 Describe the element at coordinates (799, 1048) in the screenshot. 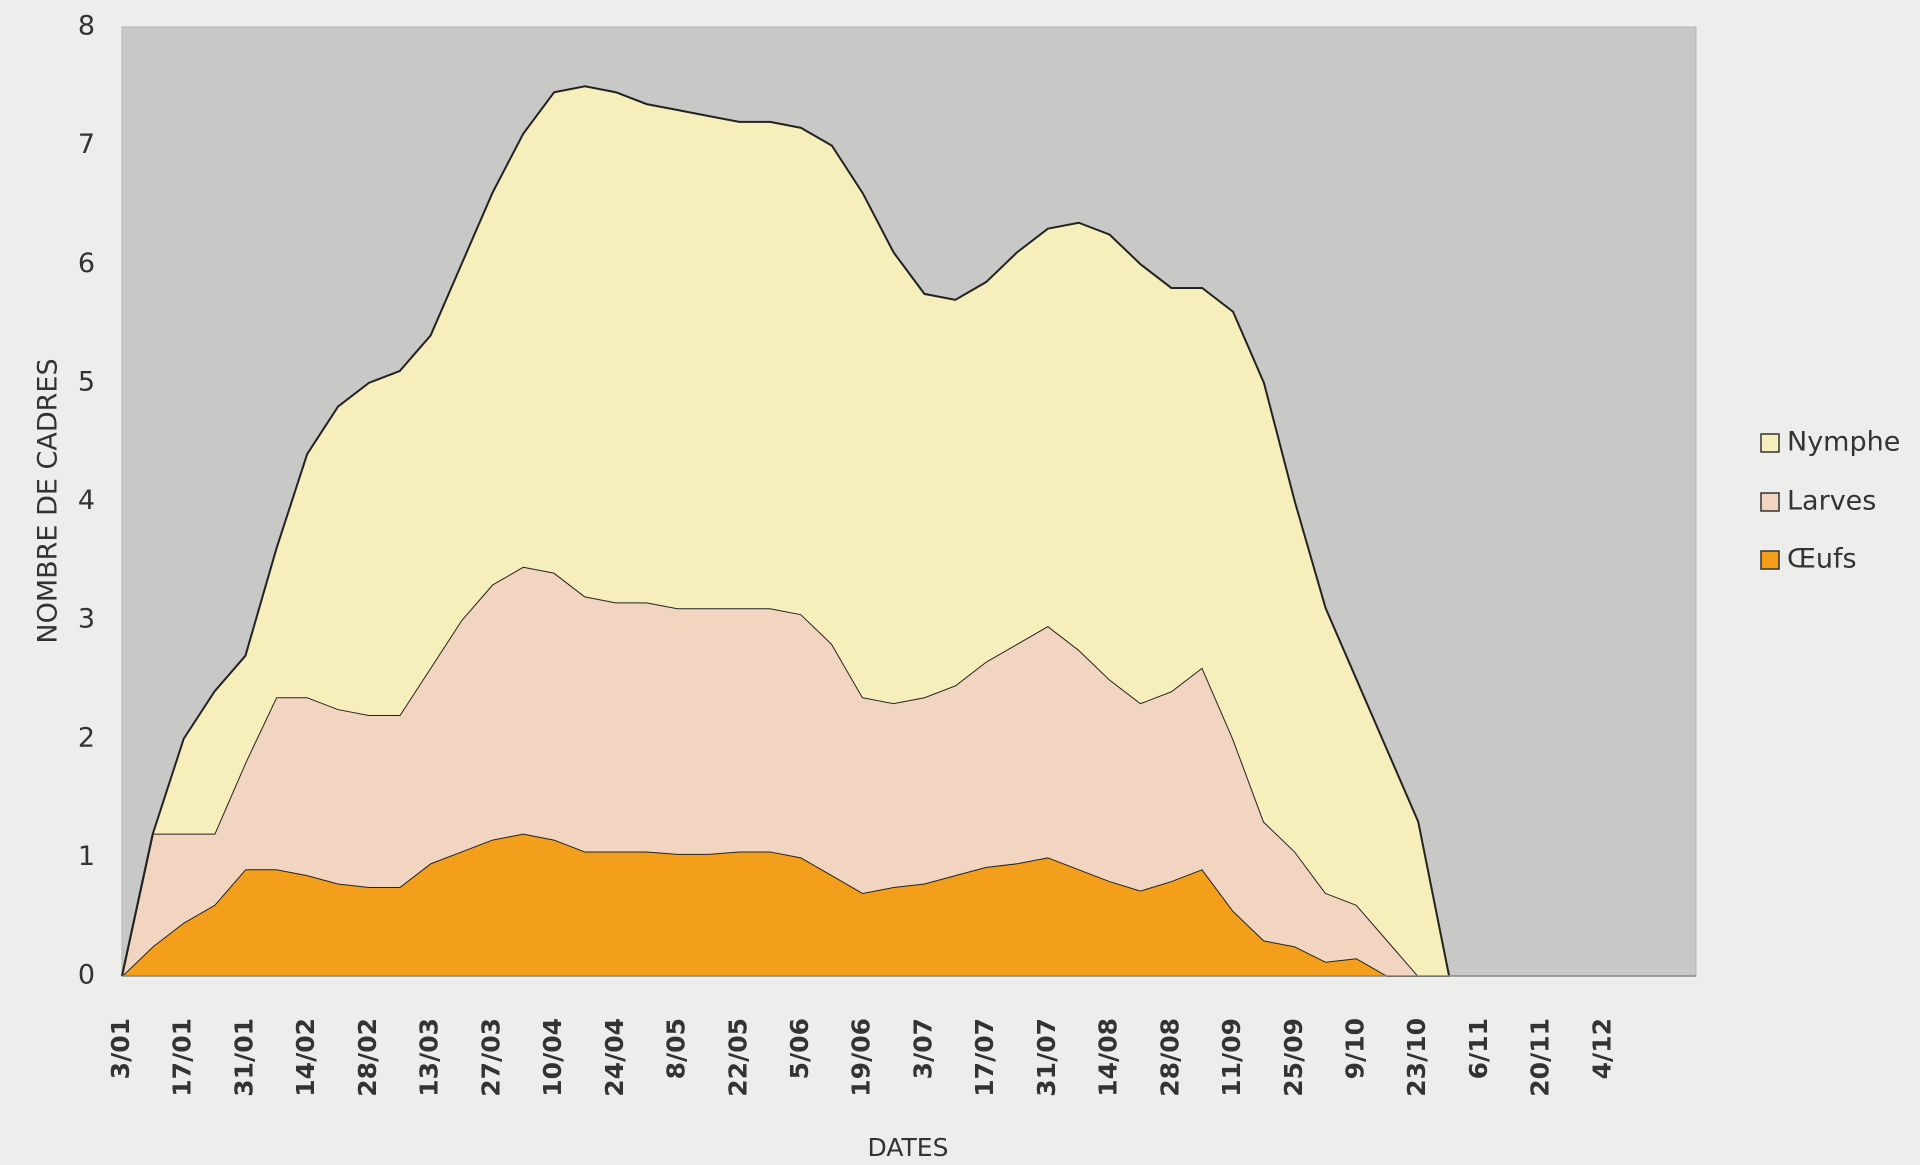

I see `x-tick-label: 5/06` at that location.